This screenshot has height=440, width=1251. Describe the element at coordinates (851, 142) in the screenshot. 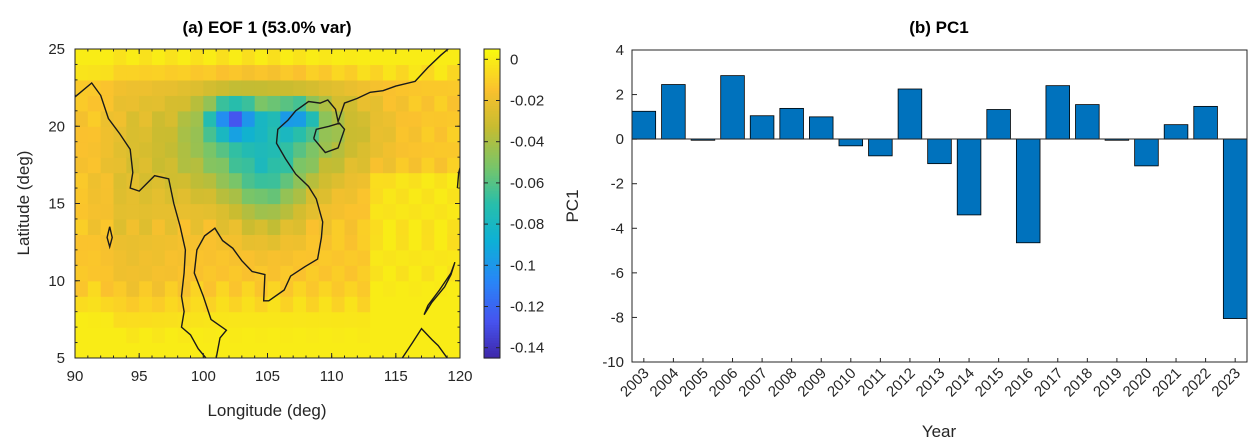

I see `bar-2010` at that location.